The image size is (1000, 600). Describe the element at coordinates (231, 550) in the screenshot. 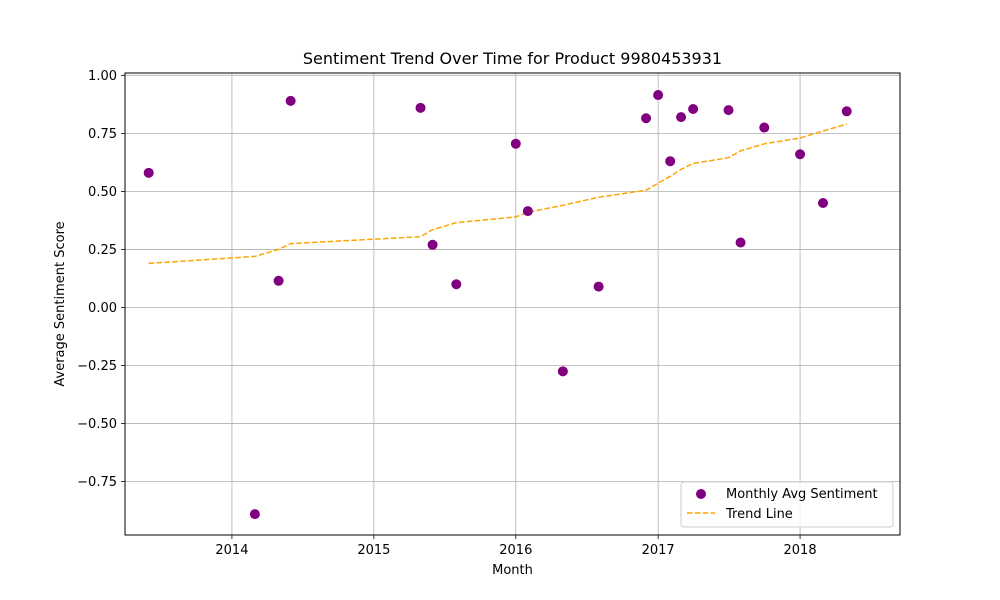

I see `x-tick-label: 2014` at that location.